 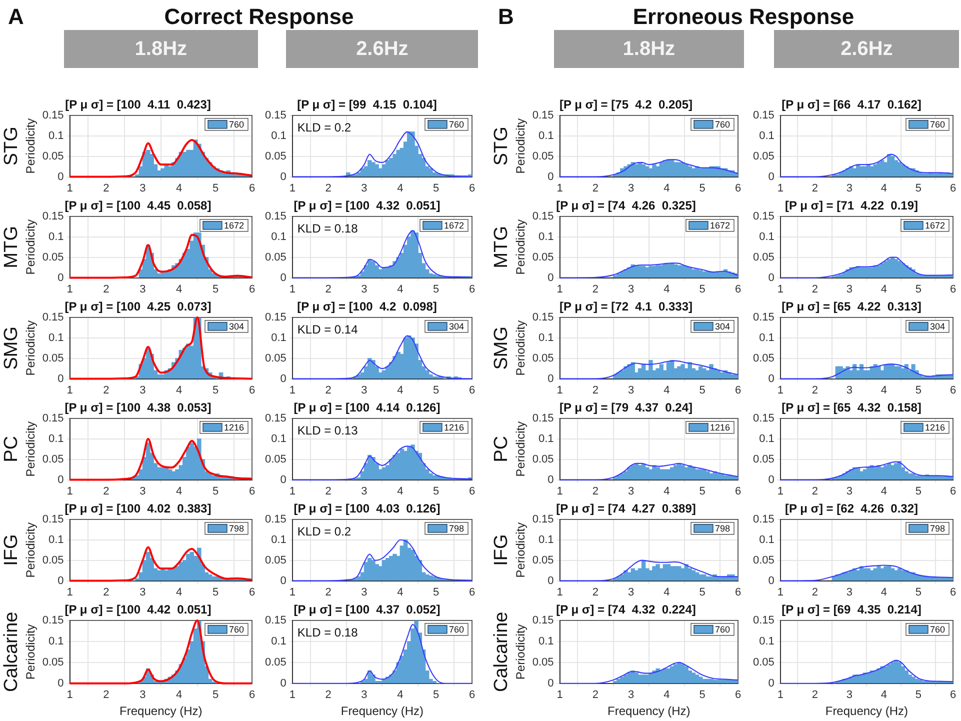 What do you see at coordinates (649, 49) in the screenshot?
I see `text: 1.8Hz` at bounding box center [649, 49].